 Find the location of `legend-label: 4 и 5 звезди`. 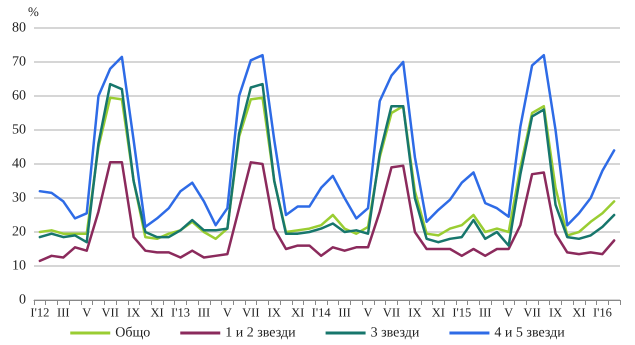

legend-label: 4 и 5 звезди is located at coordinates (530, 333).